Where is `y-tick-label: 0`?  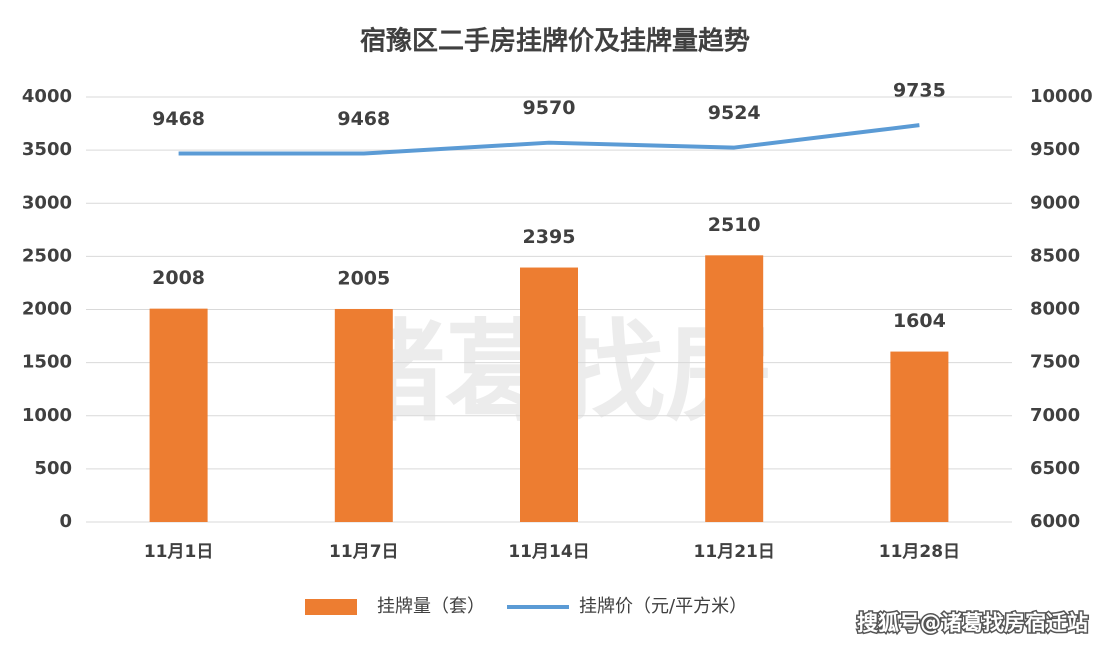
y-tick-label: 0 is located at coordinates (65, 521).